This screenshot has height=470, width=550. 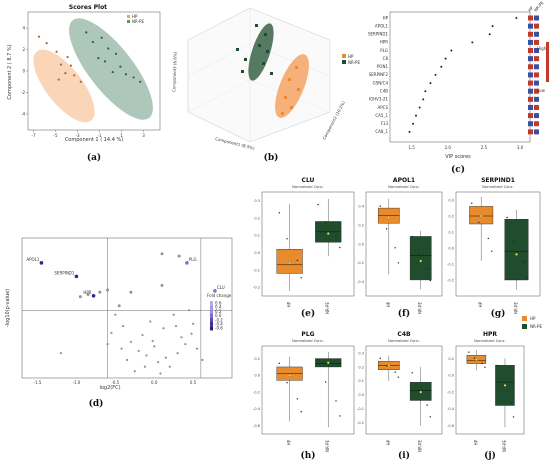 I want to click on x-tick-label: -5, so click(x=56, y=135).